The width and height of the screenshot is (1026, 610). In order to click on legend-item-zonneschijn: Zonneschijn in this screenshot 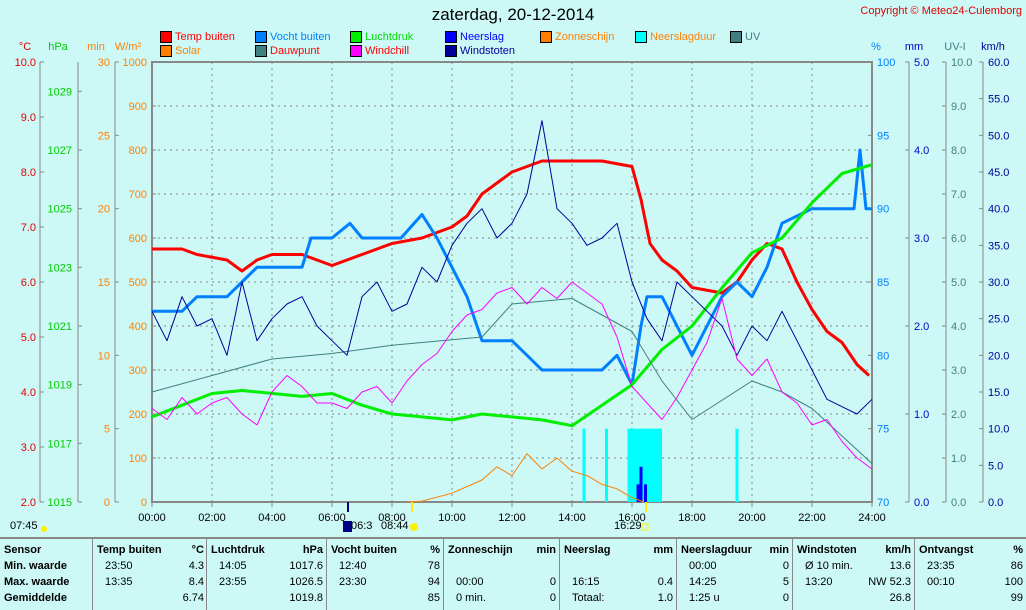, I will do `click(577, 37)`.